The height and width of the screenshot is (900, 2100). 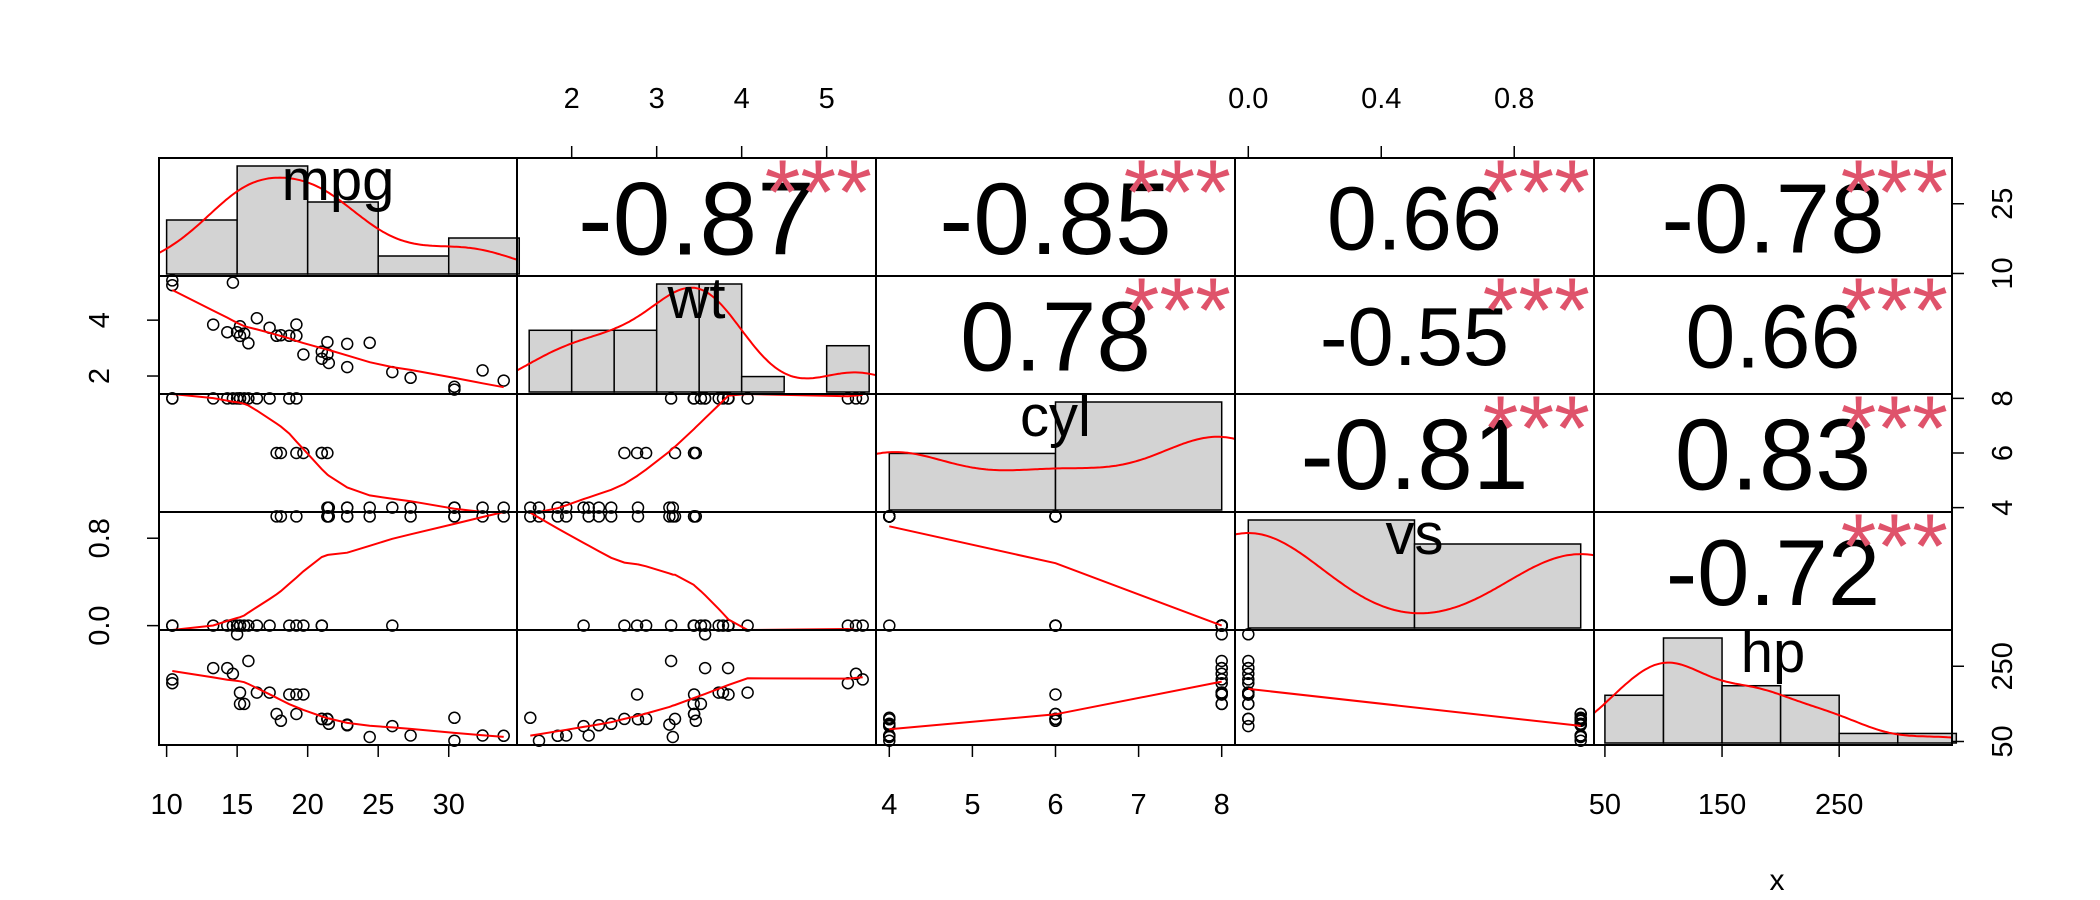 I want to click on correlation-value-mpg-hp: -0.78, so click(x=1772, y=218).